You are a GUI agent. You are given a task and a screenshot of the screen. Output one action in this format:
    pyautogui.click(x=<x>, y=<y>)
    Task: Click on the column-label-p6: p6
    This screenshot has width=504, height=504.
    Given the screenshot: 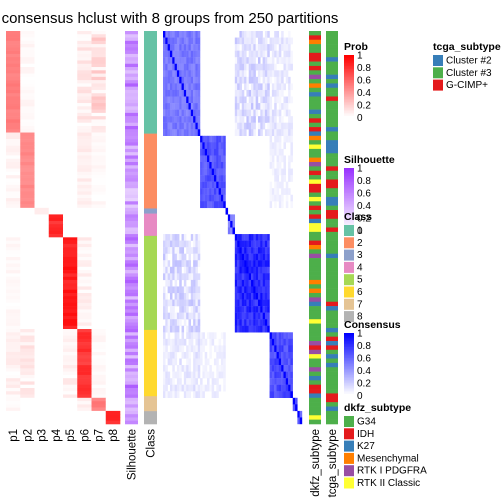 What is the action you would take?
    pyautogui.click(x=85, y=435)
    